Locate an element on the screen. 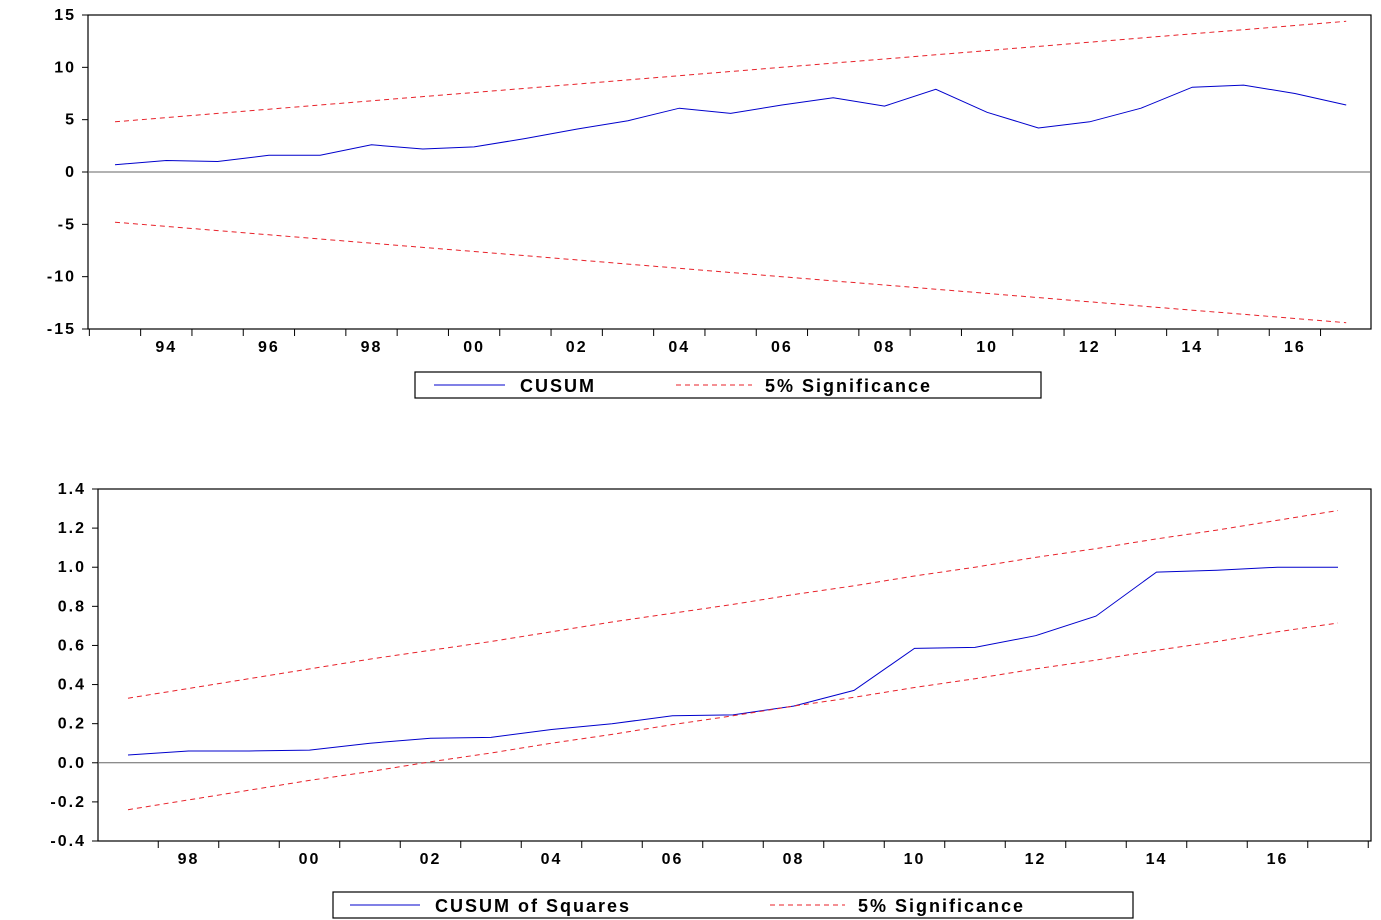  y-tick-label: 0.6 is located at coordinates (72, 645).